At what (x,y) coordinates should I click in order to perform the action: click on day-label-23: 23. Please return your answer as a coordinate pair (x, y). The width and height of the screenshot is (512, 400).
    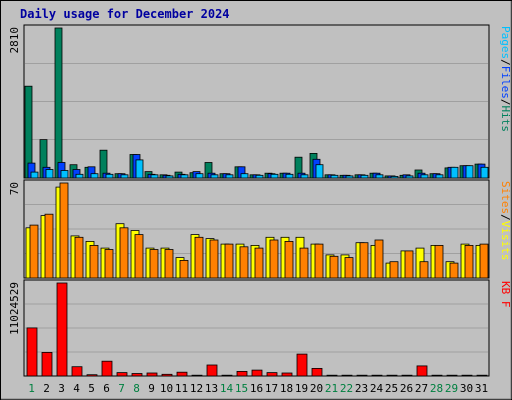
    Looking at the image, I should click on (361, 388).